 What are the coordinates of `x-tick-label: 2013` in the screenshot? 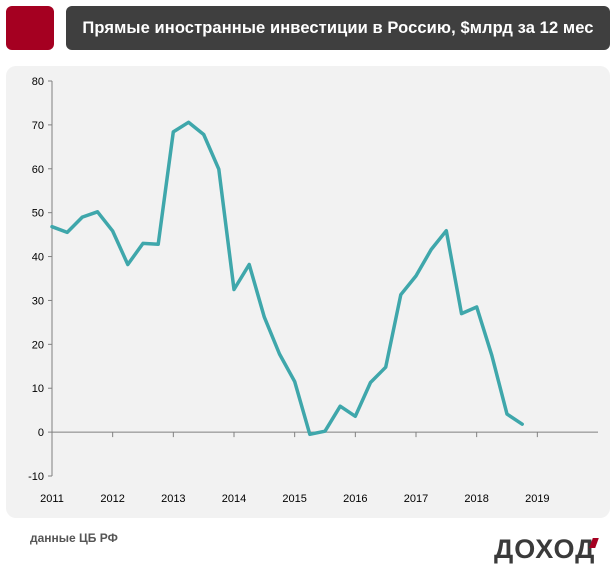 It's located at (173, 499).